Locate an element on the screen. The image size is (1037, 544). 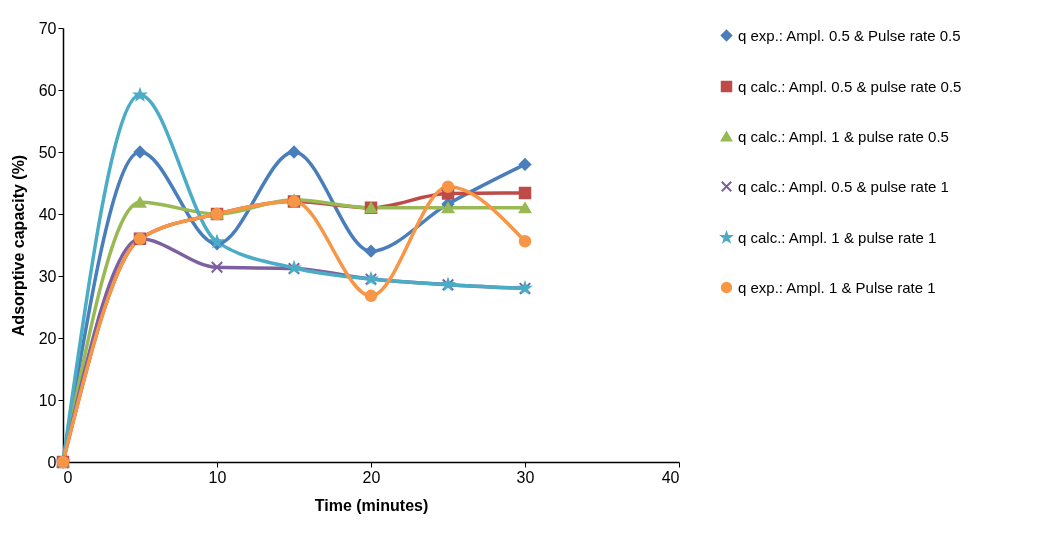
legend-label: q exp.: Ampl. 0.5 & Pulse rate 0.5 is located at coordinates (849, 35).